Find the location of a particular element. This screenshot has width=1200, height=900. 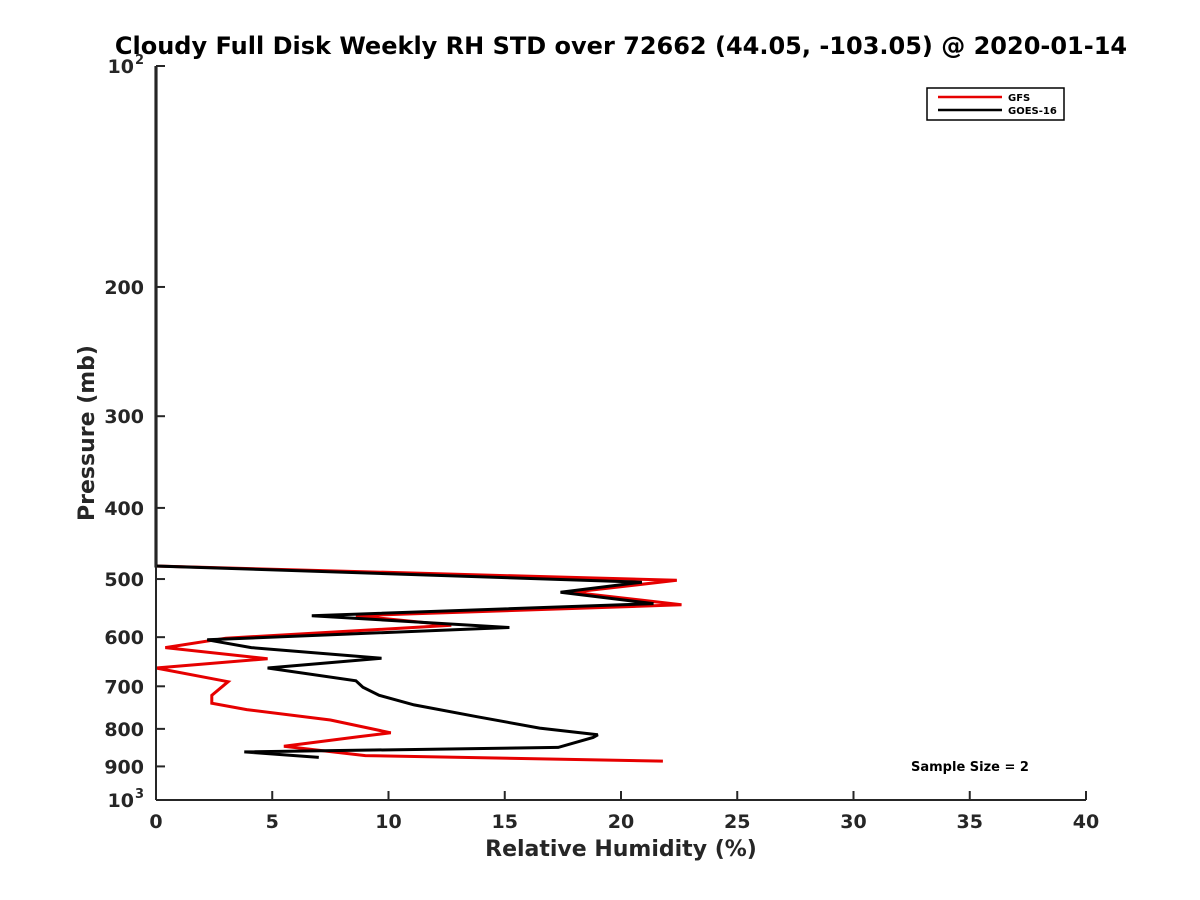

x-tick-label: 35 is located at coordinates (970, 822).